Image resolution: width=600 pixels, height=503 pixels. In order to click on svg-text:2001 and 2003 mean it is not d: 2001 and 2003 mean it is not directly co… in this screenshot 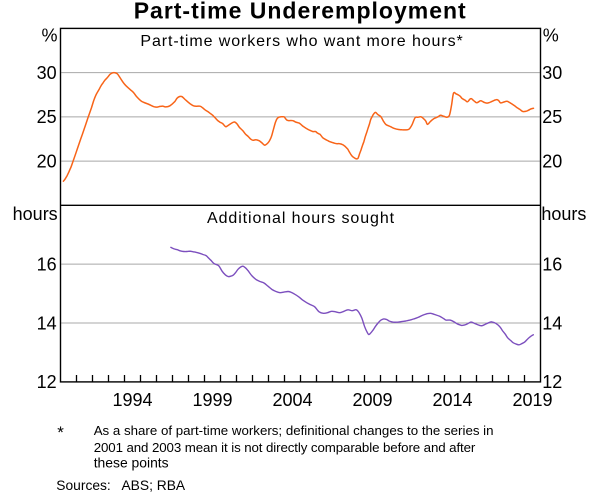, I will do `click(285, 447)`.